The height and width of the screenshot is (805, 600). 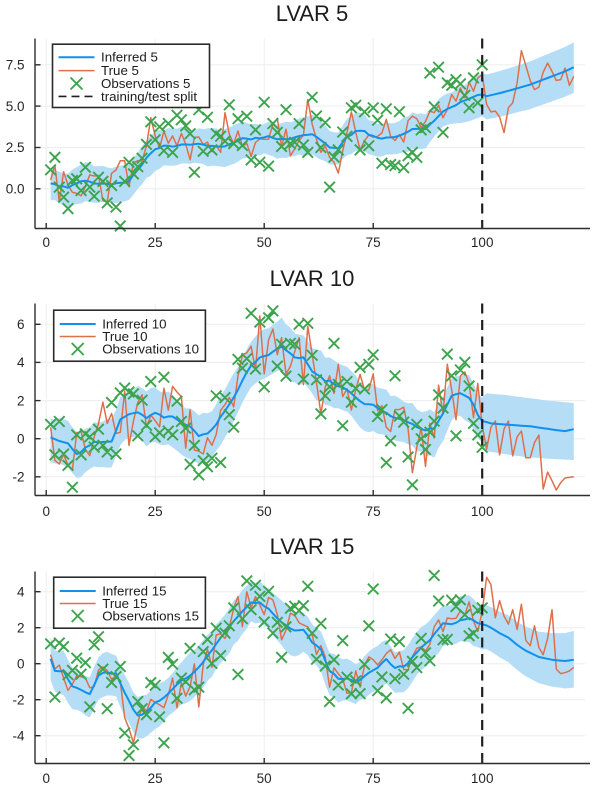 What do you see at coordinates (15, 147) in the screenshot?
I see `svg-text: 2.5` at bounding box center [15, 147].